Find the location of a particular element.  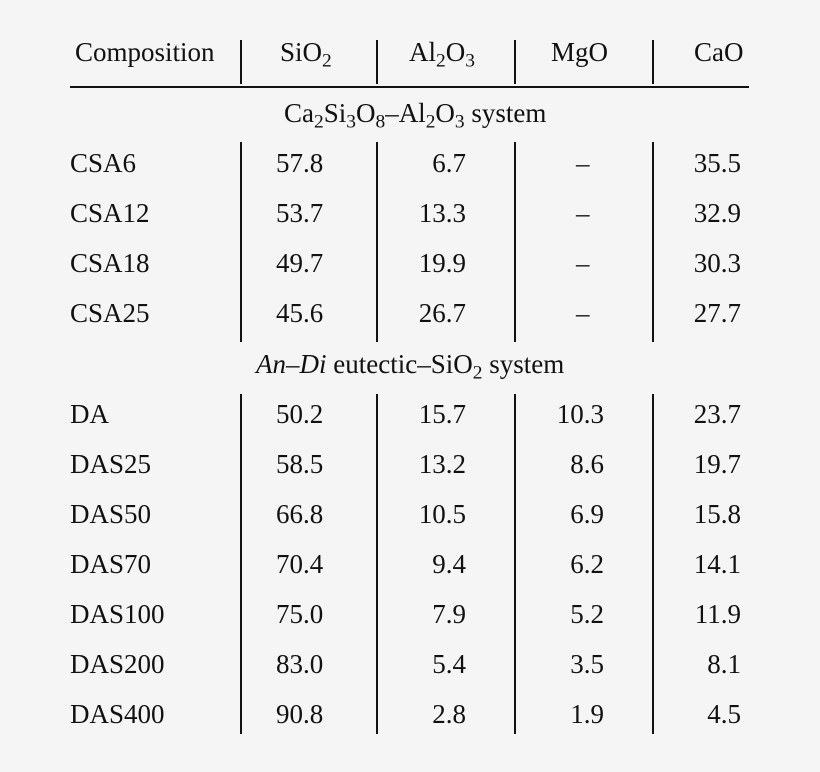

cell-mgo: 6.9 is located at coordinates (587, 514).